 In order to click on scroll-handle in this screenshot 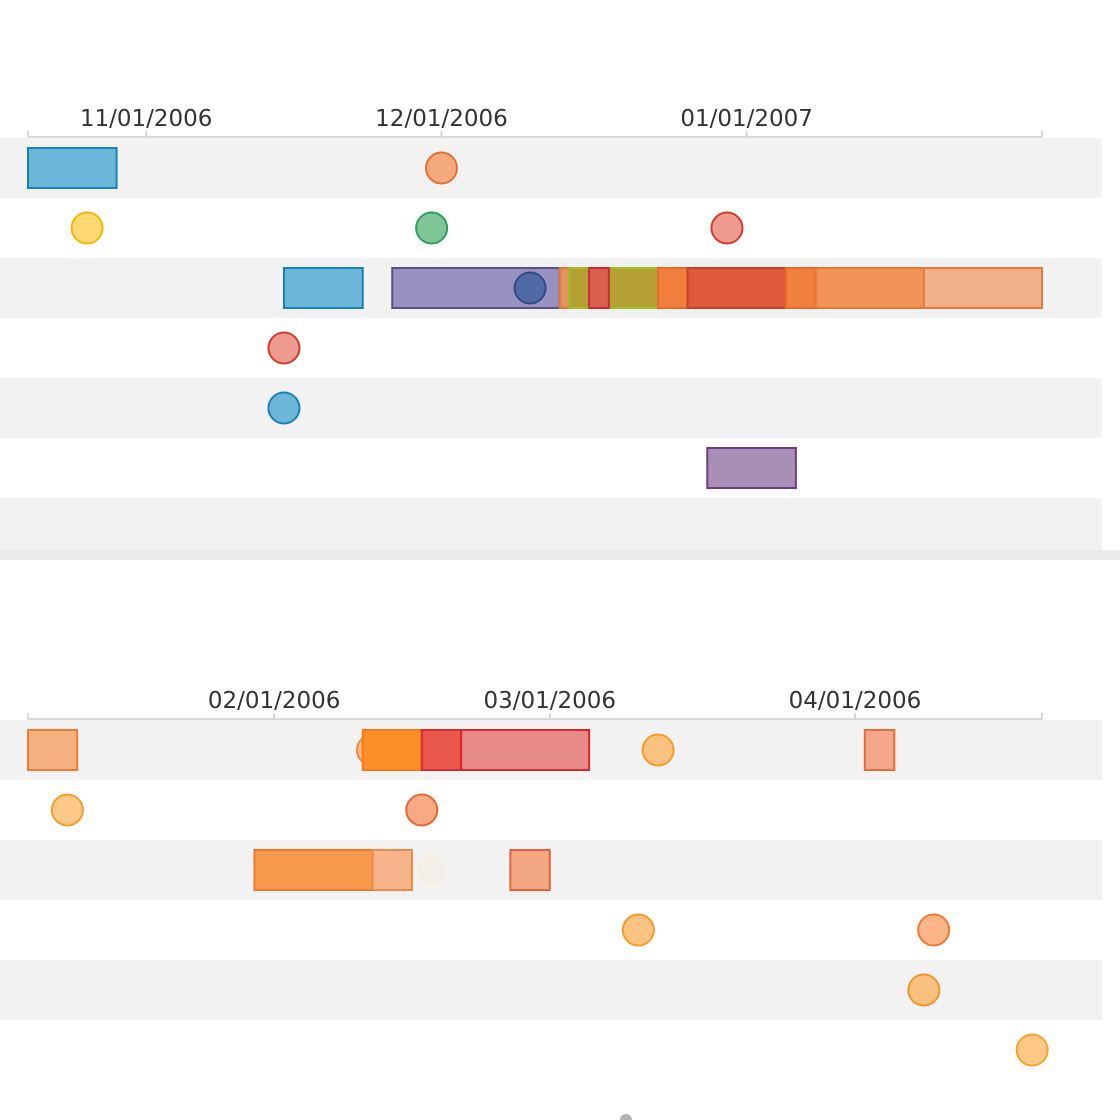, I will do `click(626, 1117)`.